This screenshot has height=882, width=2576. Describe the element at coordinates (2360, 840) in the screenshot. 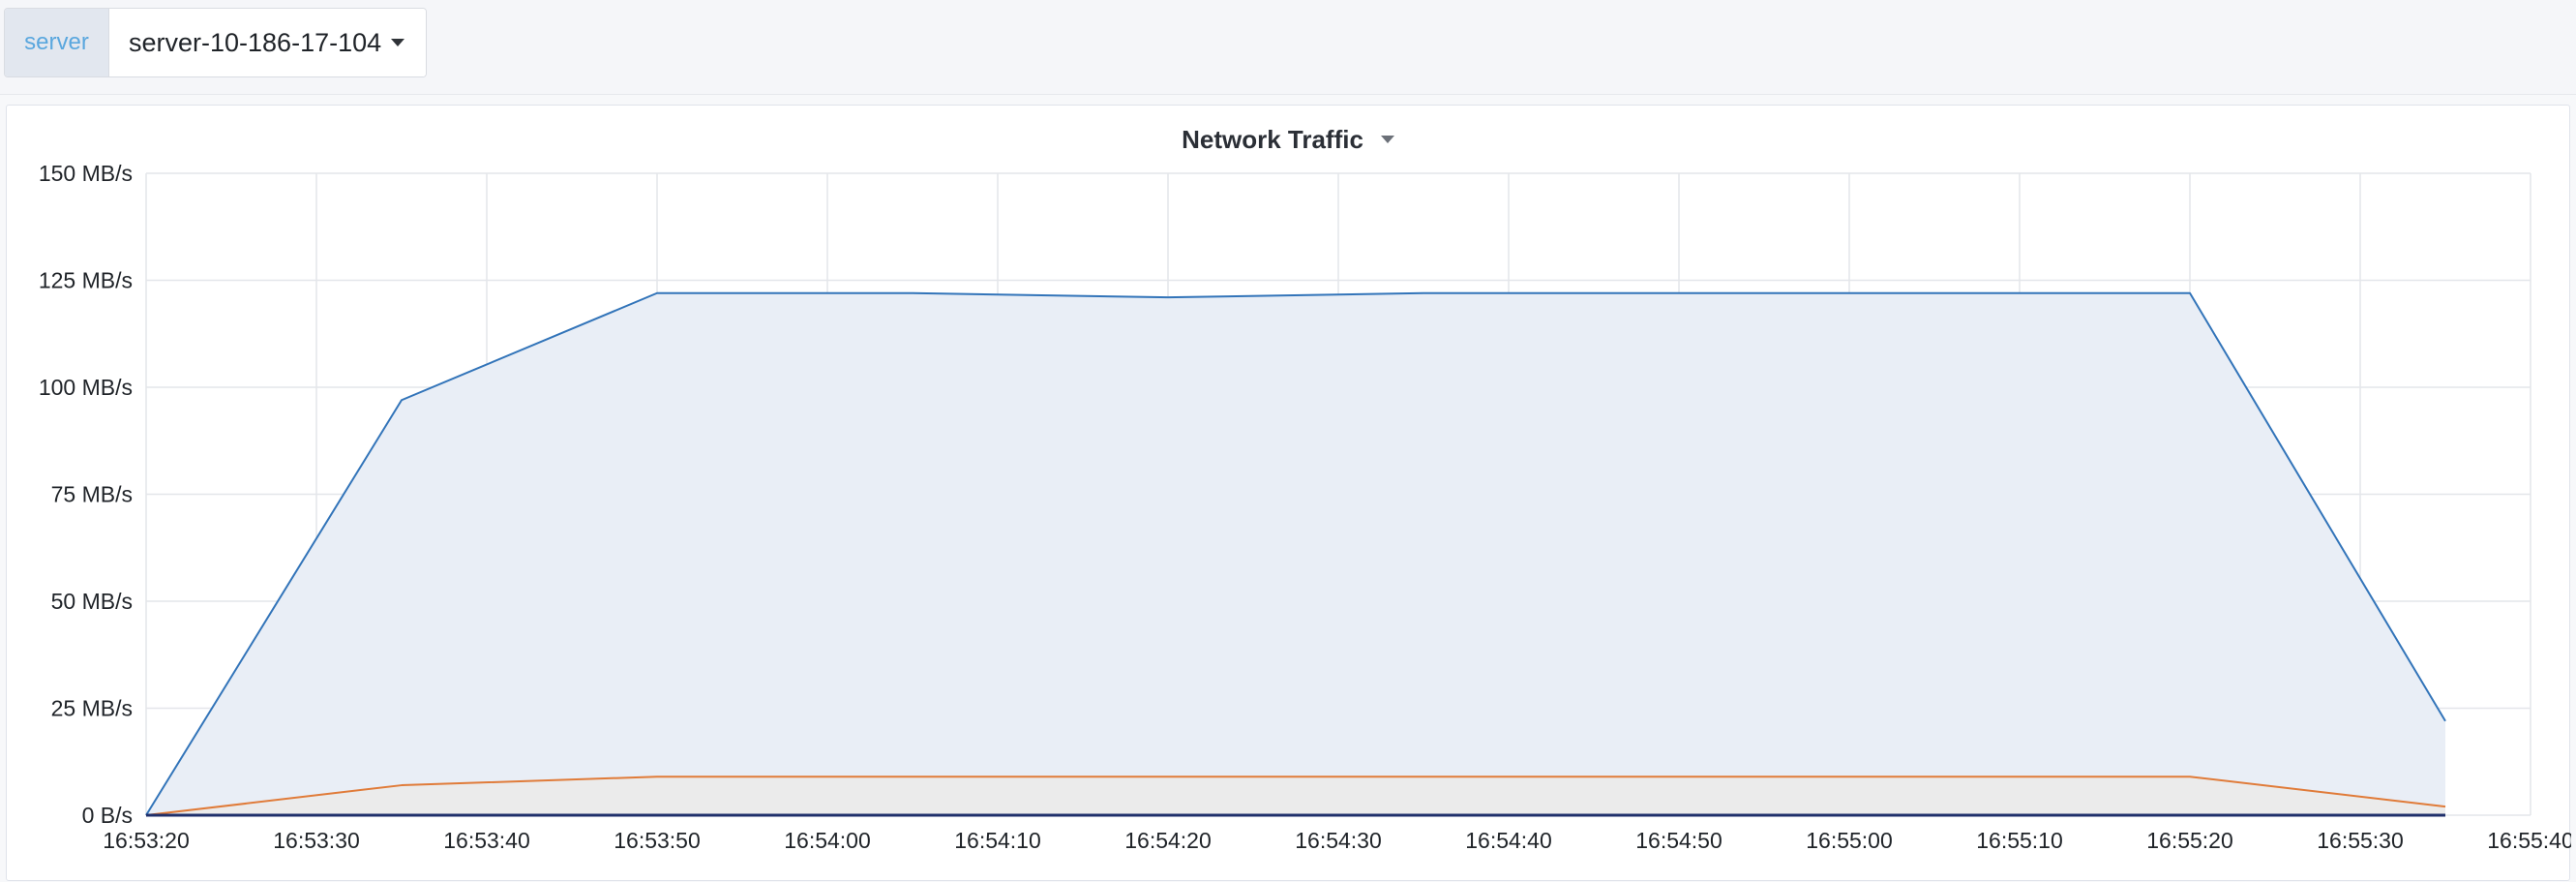

I see `x-tick-label: 16:55:30` at that location.